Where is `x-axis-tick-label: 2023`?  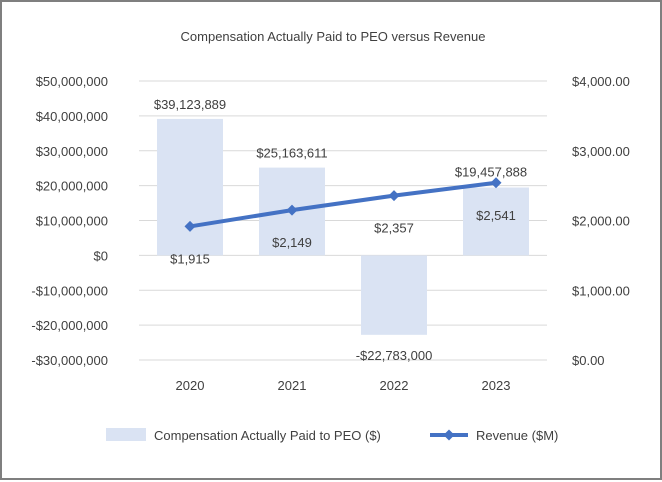
x-axis-tick-label: 2023 is located at coordinates (496, 385).